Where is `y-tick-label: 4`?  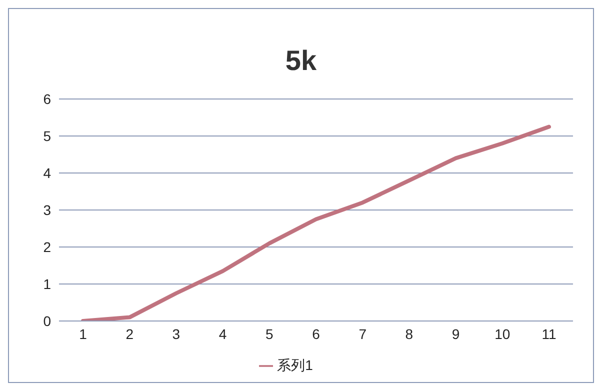 y-tick-label: 4 is located at coordinates (47, 172).